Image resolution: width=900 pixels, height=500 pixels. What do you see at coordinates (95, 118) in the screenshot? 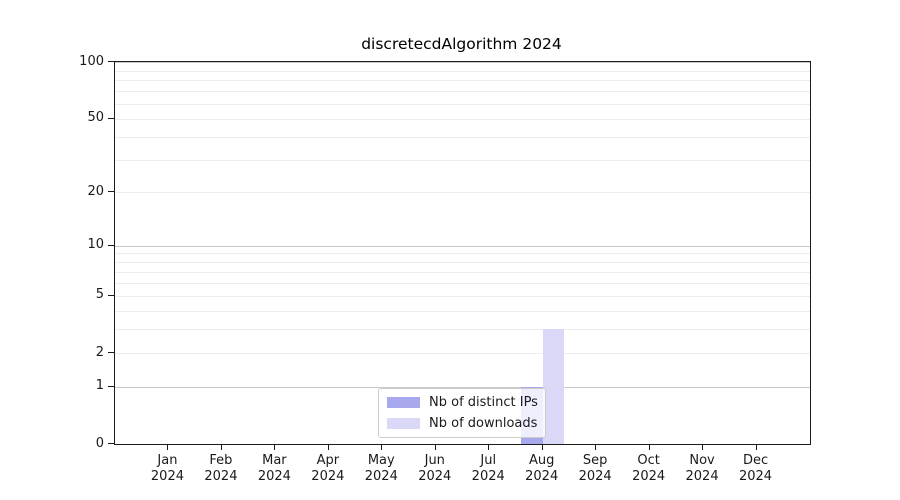
I see `y-tick-label: 50` at bounding box center [95, 118].